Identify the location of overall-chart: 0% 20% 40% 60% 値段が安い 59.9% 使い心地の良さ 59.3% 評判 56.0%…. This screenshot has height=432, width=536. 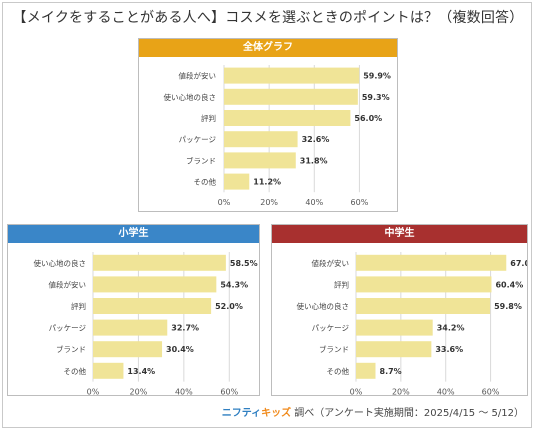
(277, 136).